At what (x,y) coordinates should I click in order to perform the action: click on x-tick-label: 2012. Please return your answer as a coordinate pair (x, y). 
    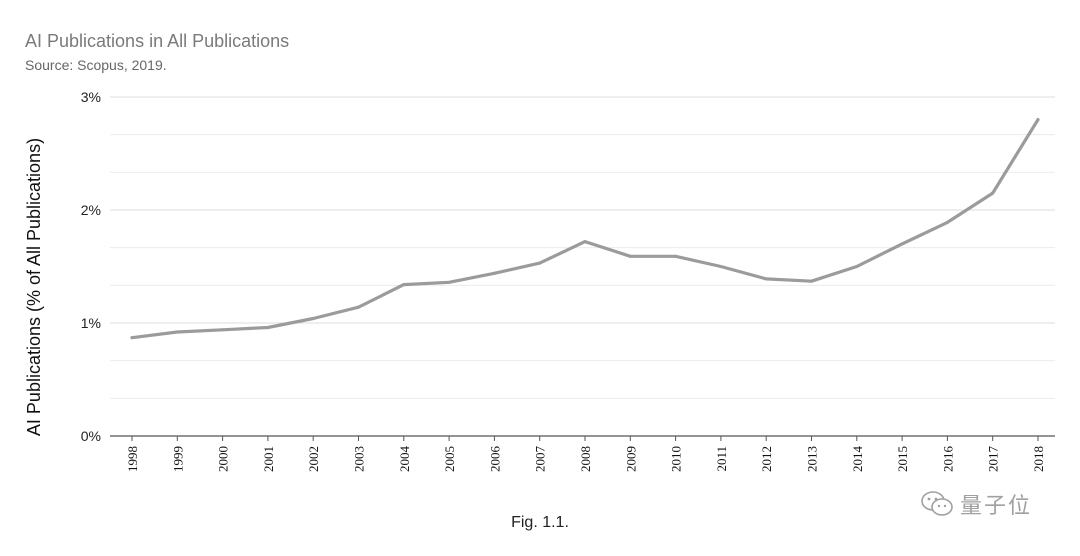
    Looking at the image, I should click on (766, 459).